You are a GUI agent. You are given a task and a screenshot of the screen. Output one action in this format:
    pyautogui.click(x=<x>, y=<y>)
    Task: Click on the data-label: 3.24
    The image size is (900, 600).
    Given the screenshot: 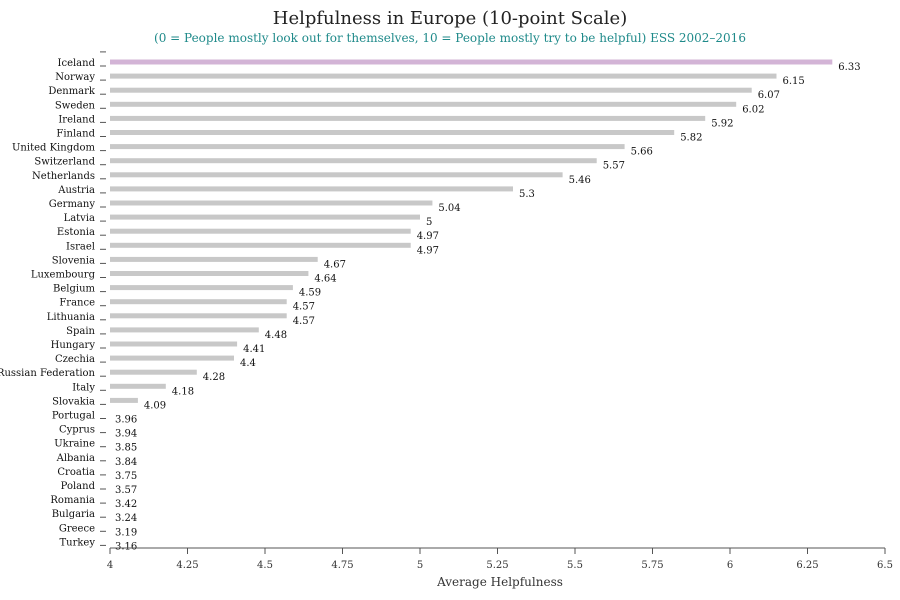 What is the action you would take?
    pyautogui.click(x=126, y=518)
    